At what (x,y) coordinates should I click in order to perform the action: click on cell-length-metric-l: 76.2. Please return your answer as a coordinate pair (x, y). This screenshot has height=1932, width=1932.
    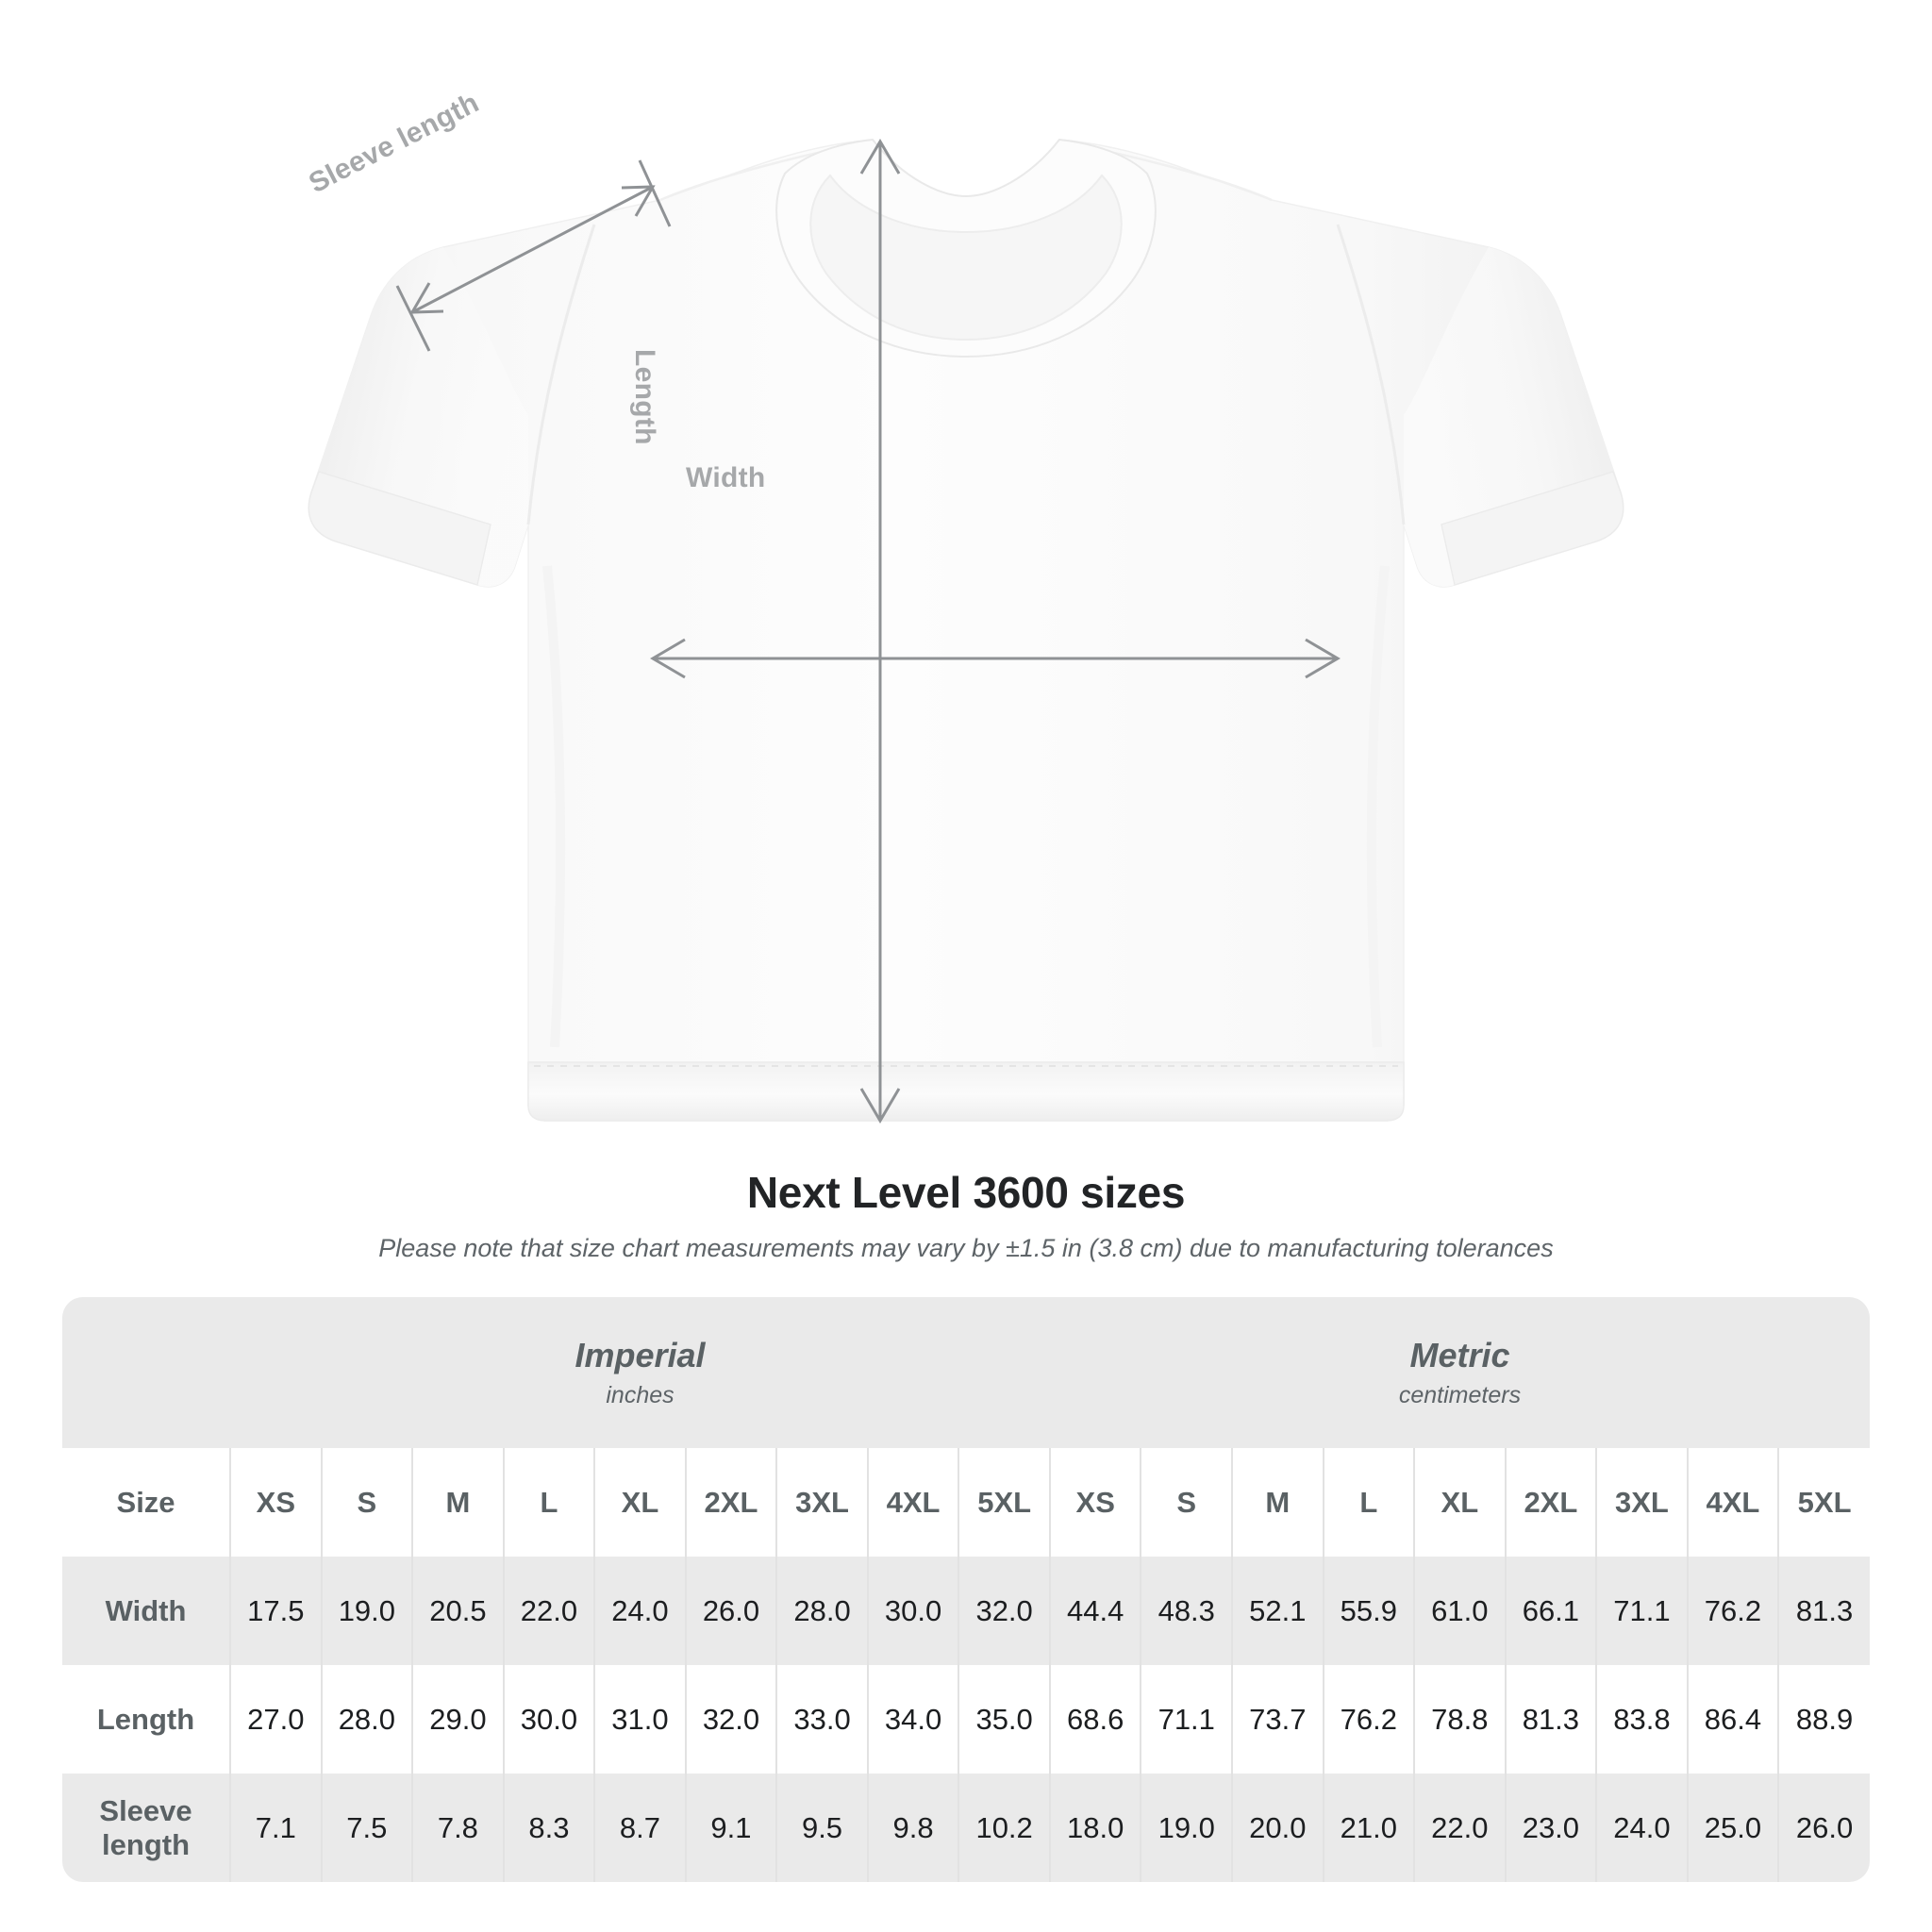
    Looking at the image, I should click on (1368, 1719).